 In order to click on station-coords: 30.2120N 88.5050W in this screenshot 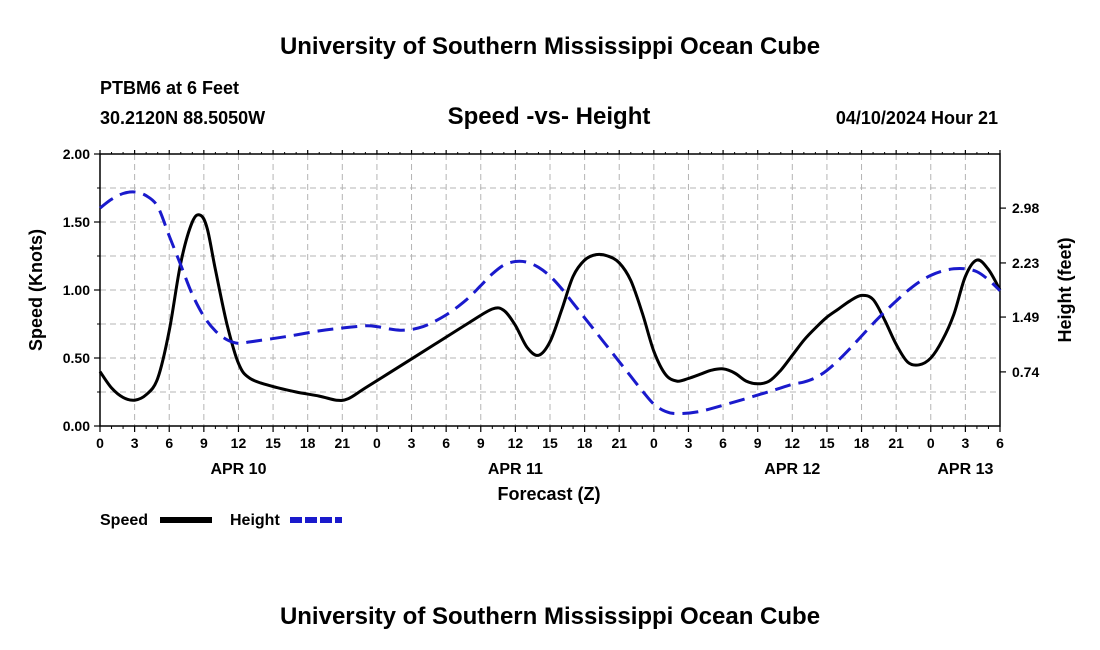, I will do `click(182, 118)`.